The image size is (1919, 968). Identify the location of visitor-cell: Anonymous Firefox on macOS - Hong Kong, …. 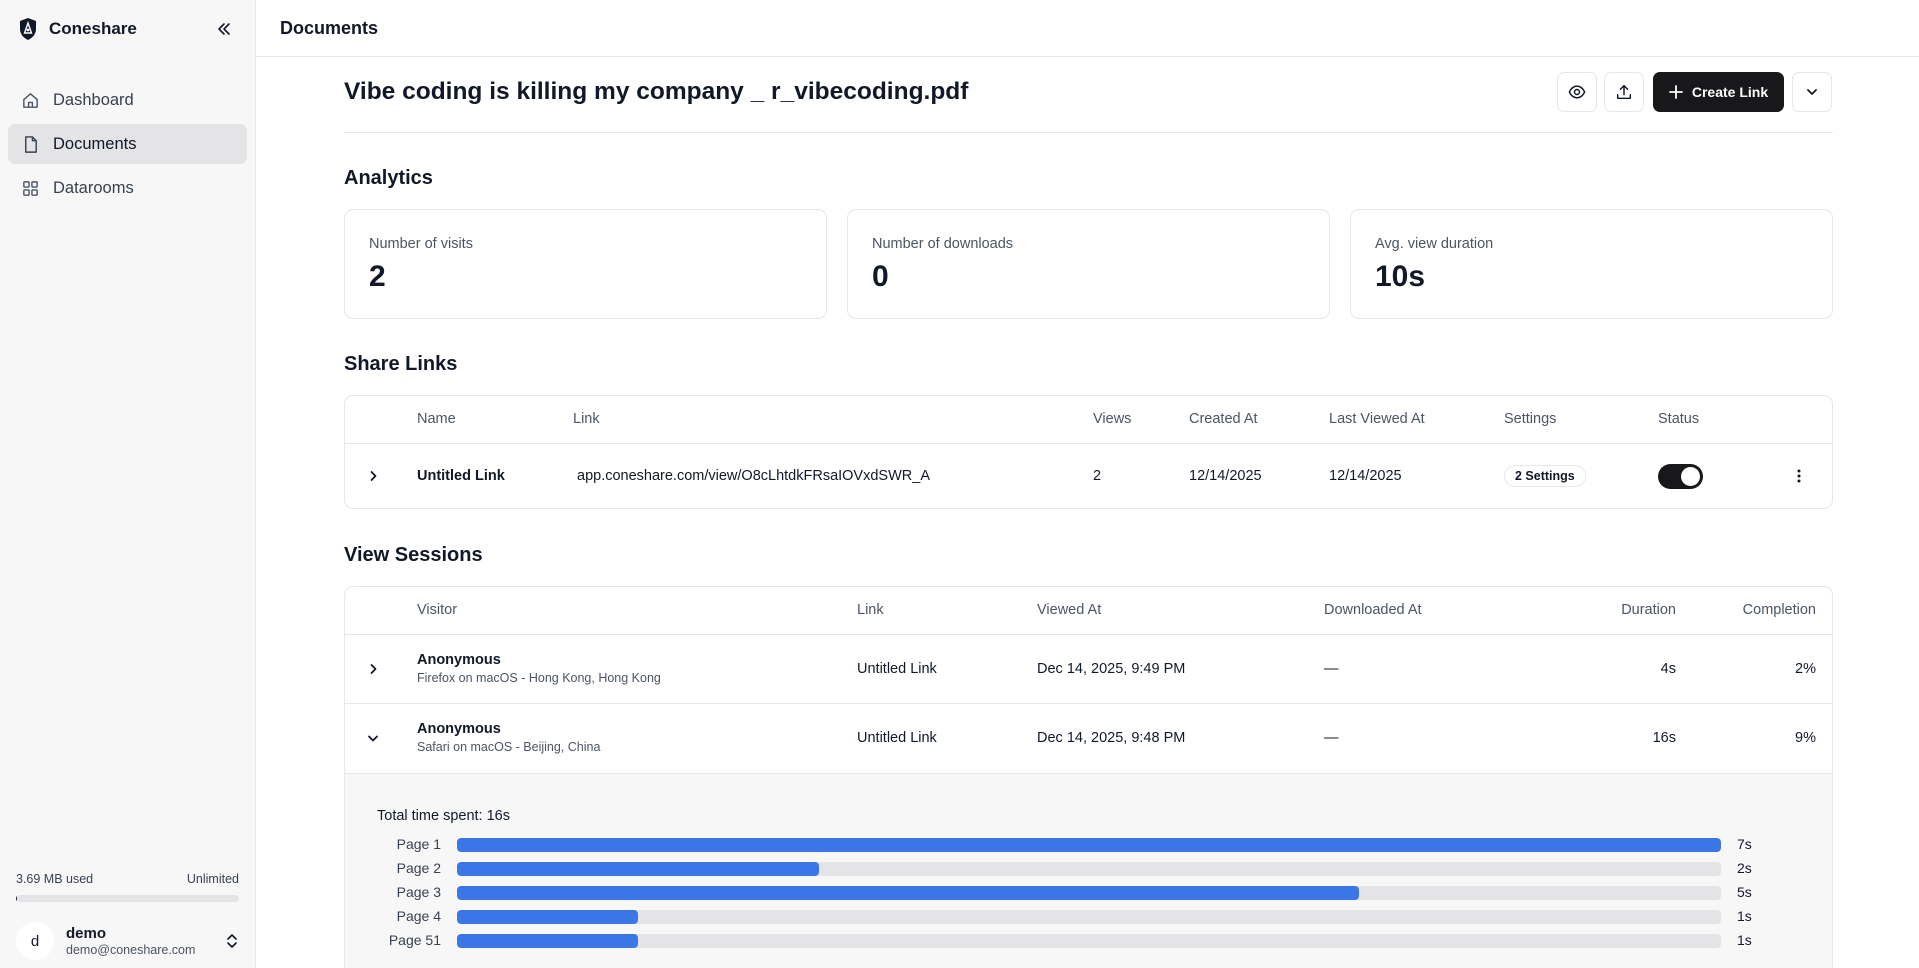
(539, 668).